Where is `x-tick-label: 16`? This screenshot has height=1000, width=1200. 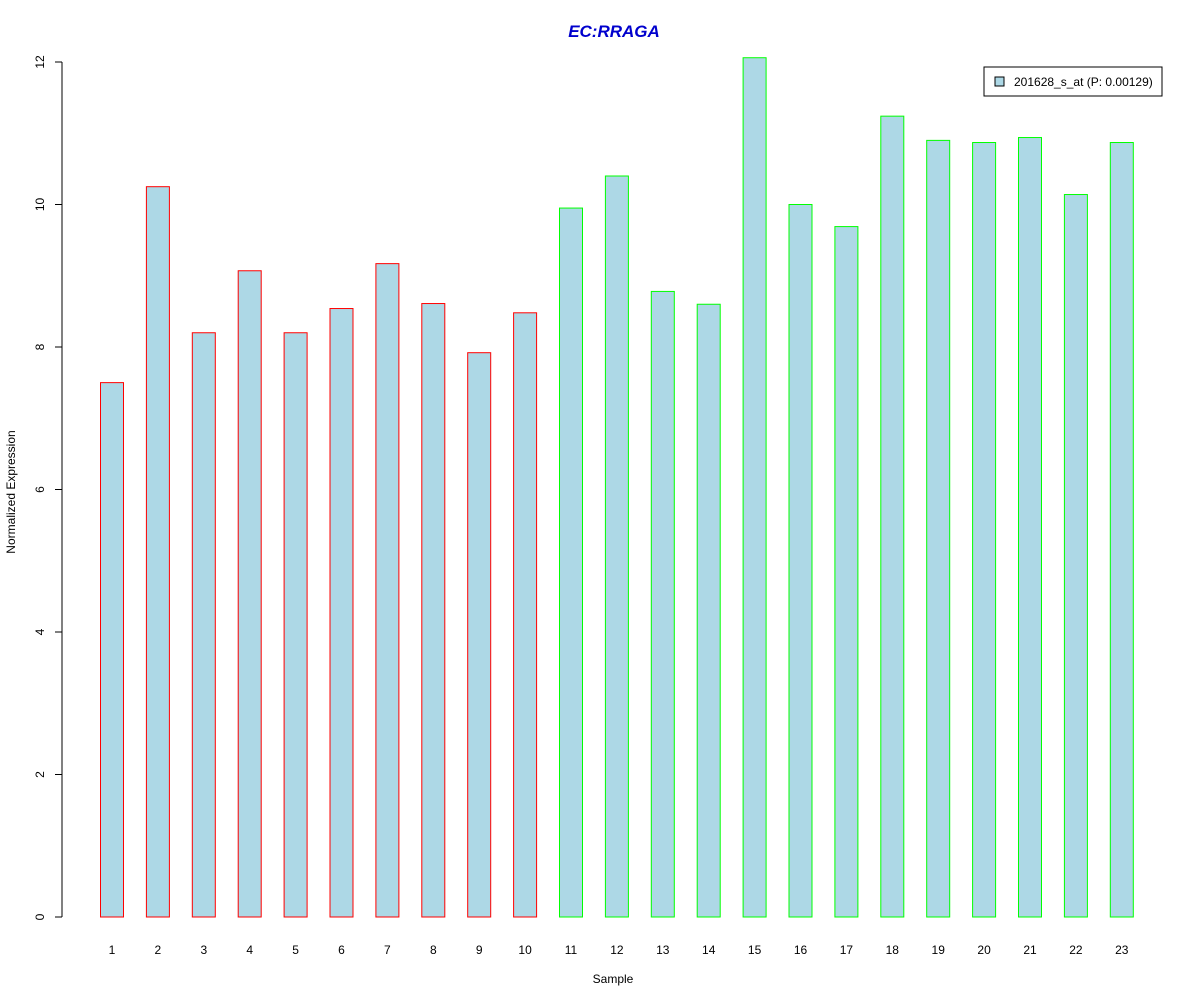
x-tick-label: 16 is located at coordinates (801, 950).